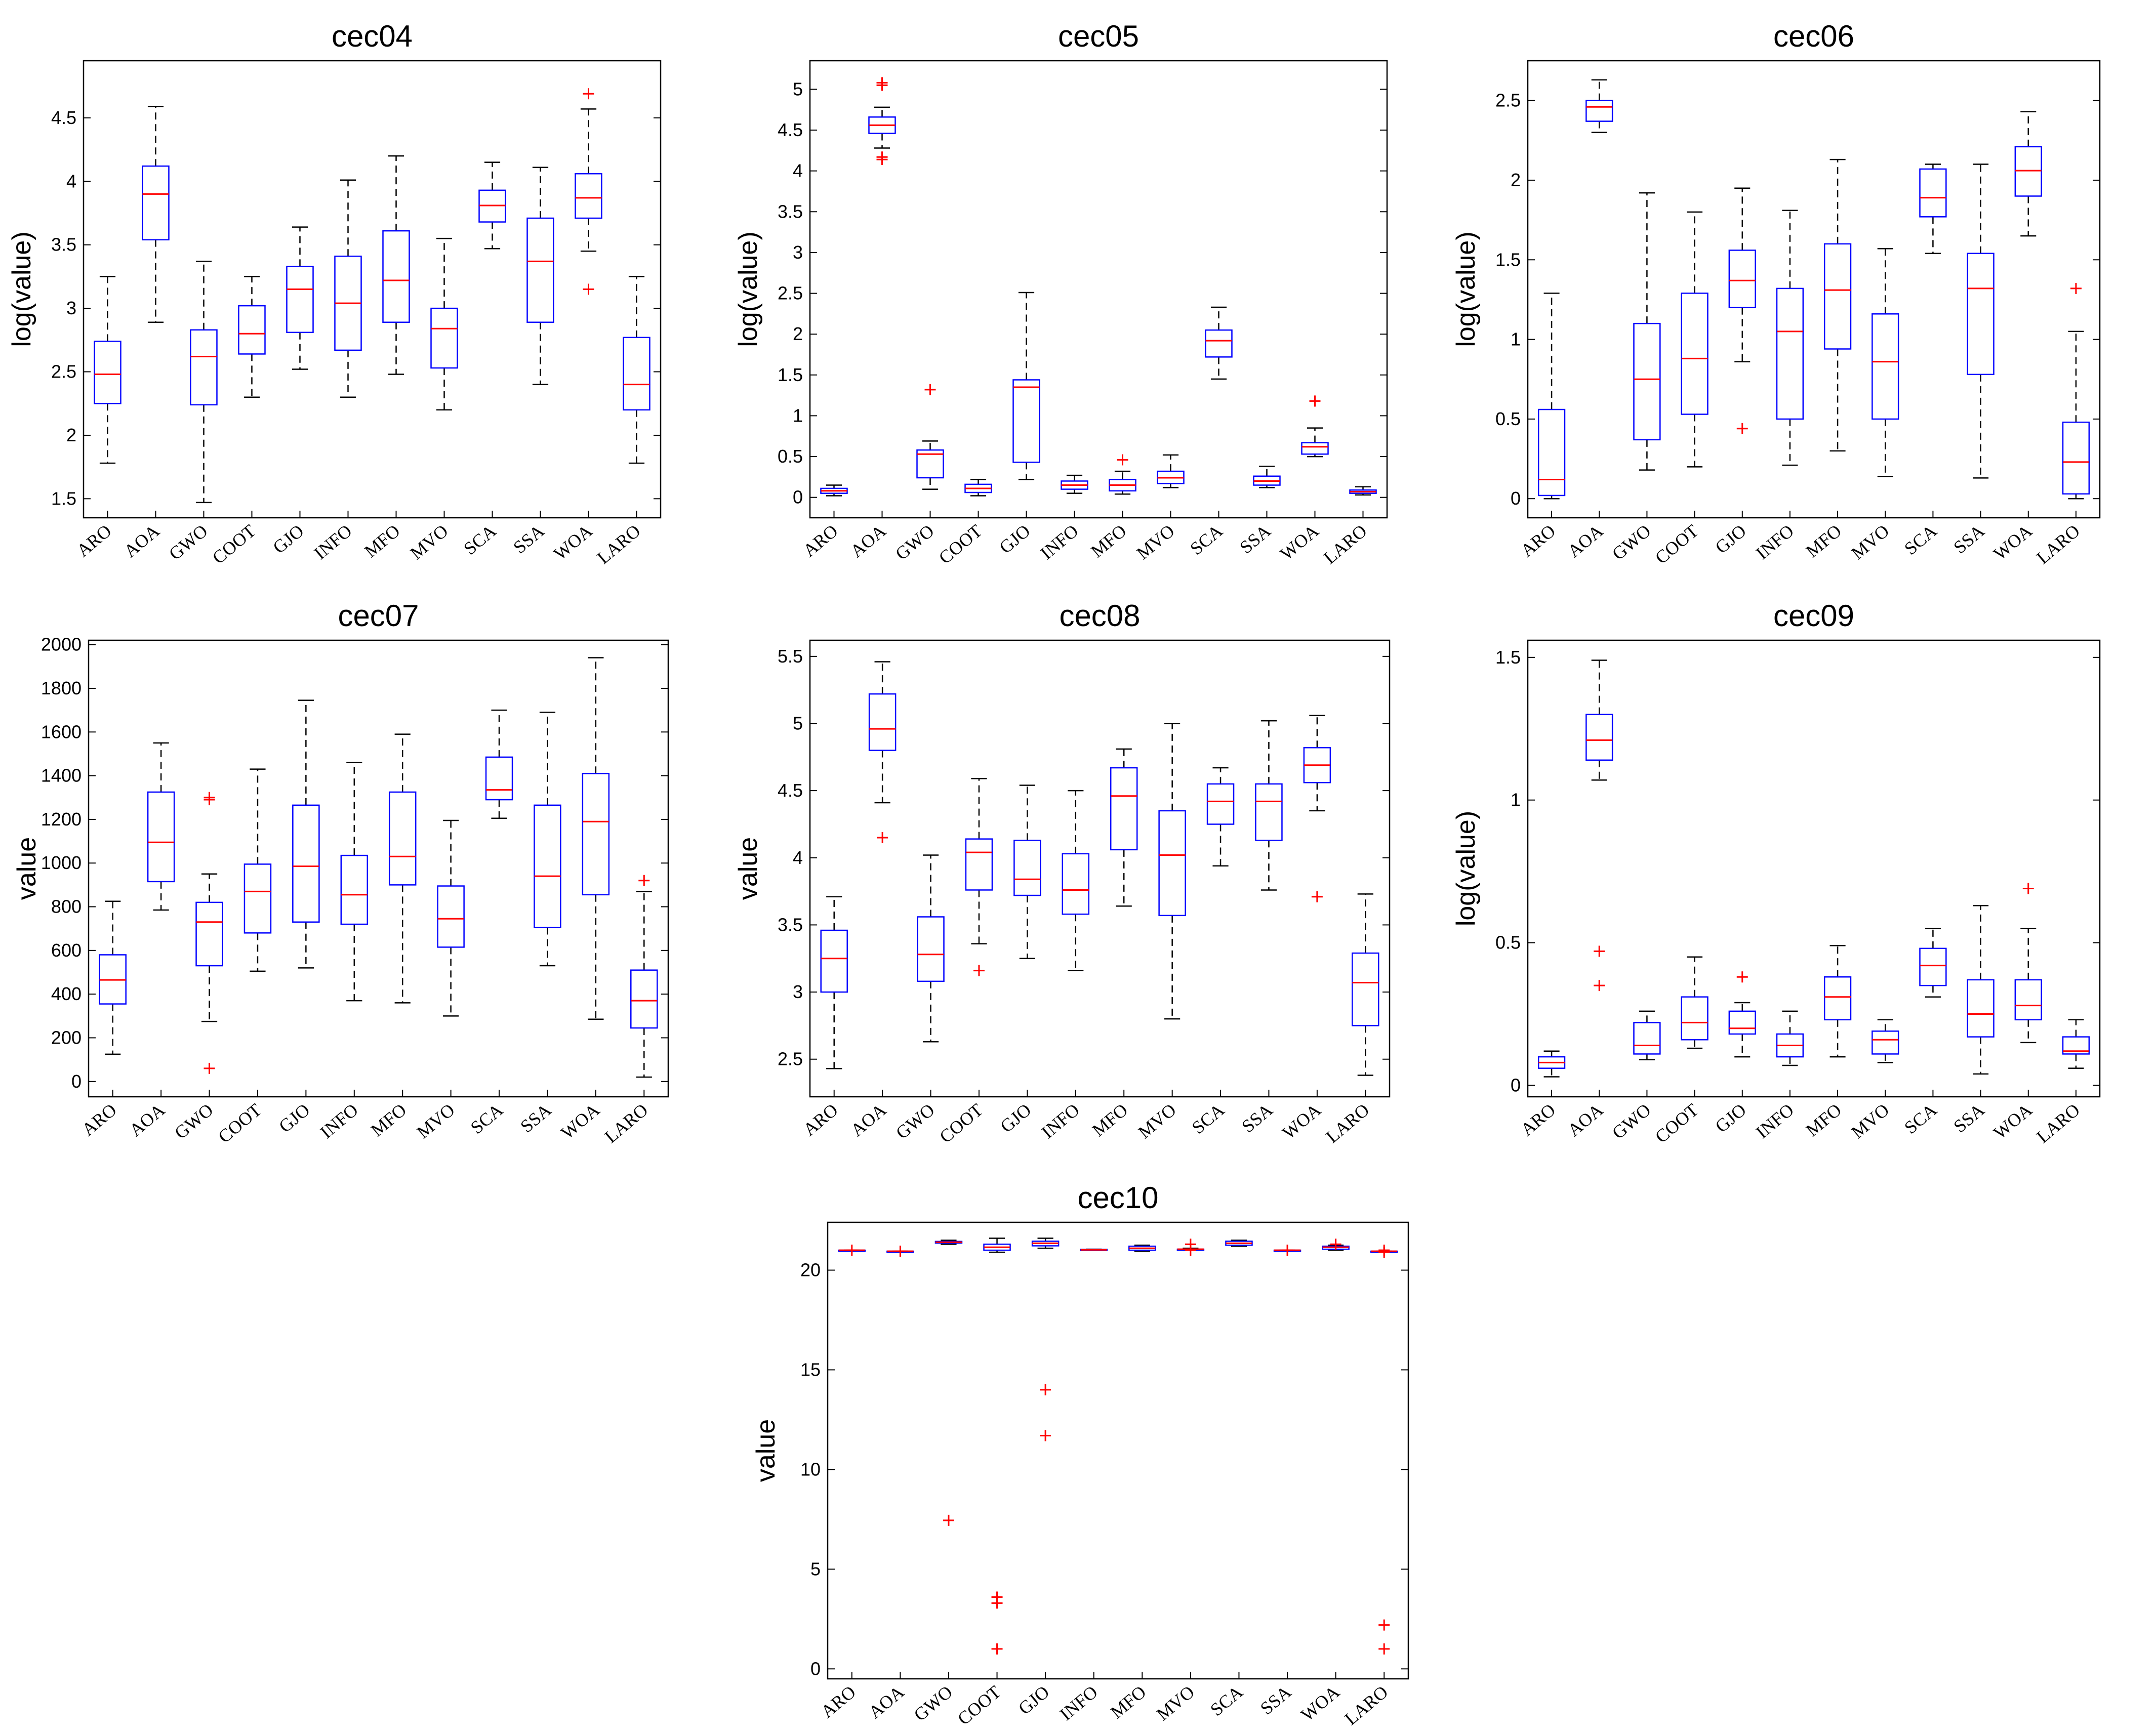 This screenshot has width=2156, height=1734. What do you see at coordinates (810, 1369) in the screenshot?
I see `y-tick-label: 15` at bounding box center [810, 1369].